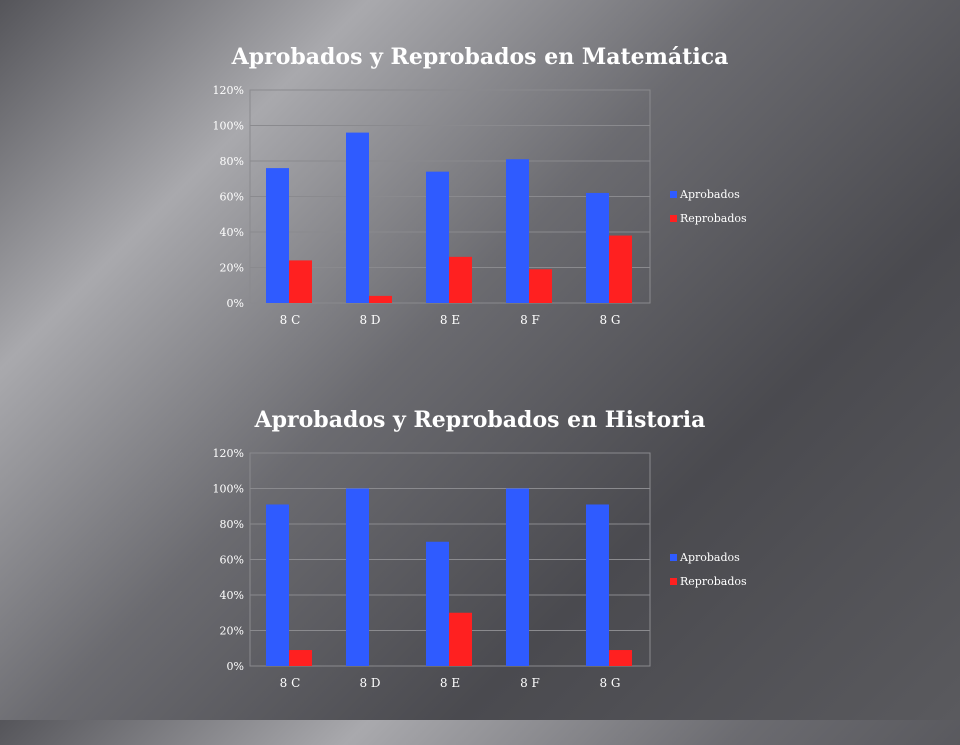  Describe the element at coordinates (540, 286) in the screenshot. I see `bar-reprobados-8f` at that location.